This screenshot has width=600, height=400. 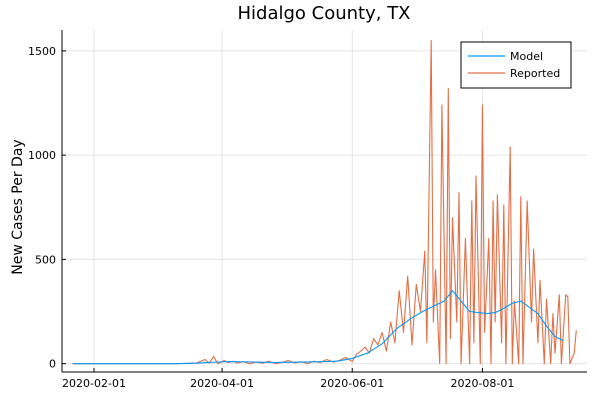 I want to click on legend-label-model: Model, so click(x=526, y=56).